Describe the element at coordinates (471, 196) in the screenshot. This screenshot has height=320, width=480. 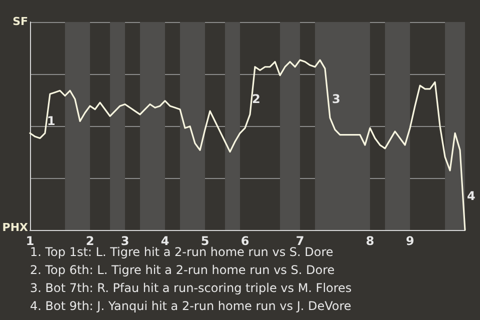
I see `text: 4` at that location.